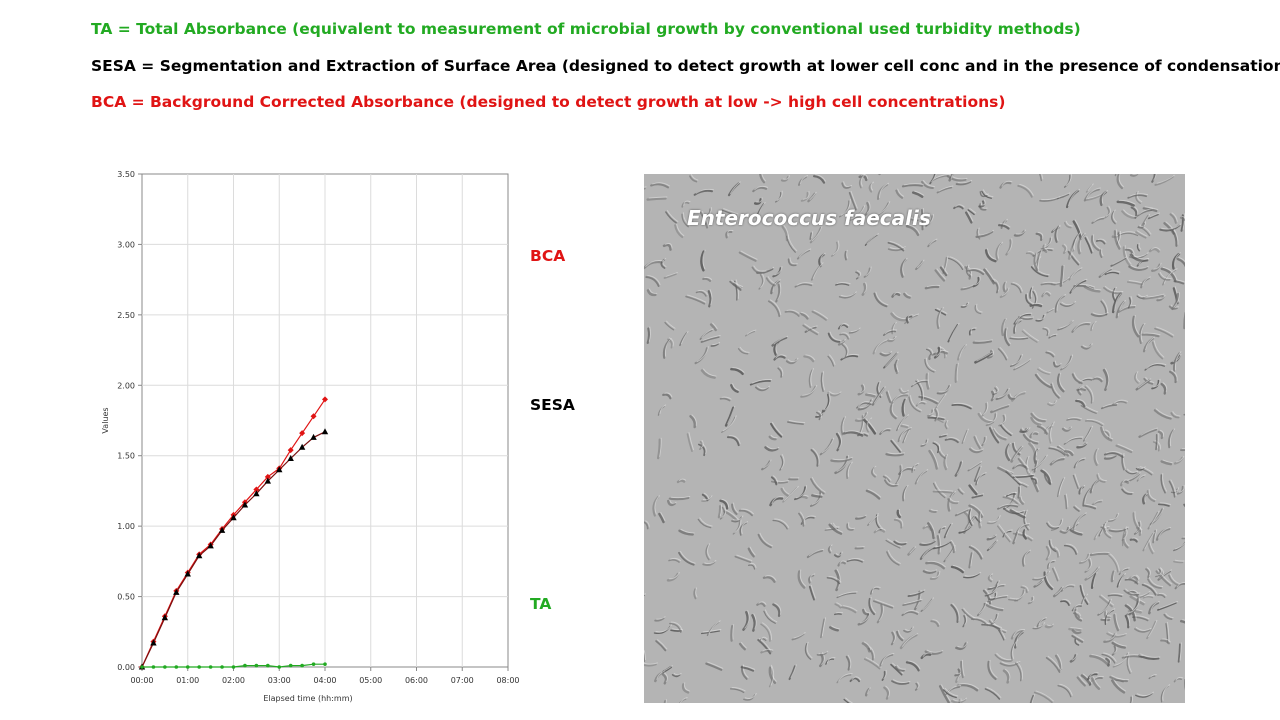 This screenshot has width=1280, height=720. Describe the element at coordinates (324, 680) in the screenshot. I see `x-tick-label: 04:00` at that location.